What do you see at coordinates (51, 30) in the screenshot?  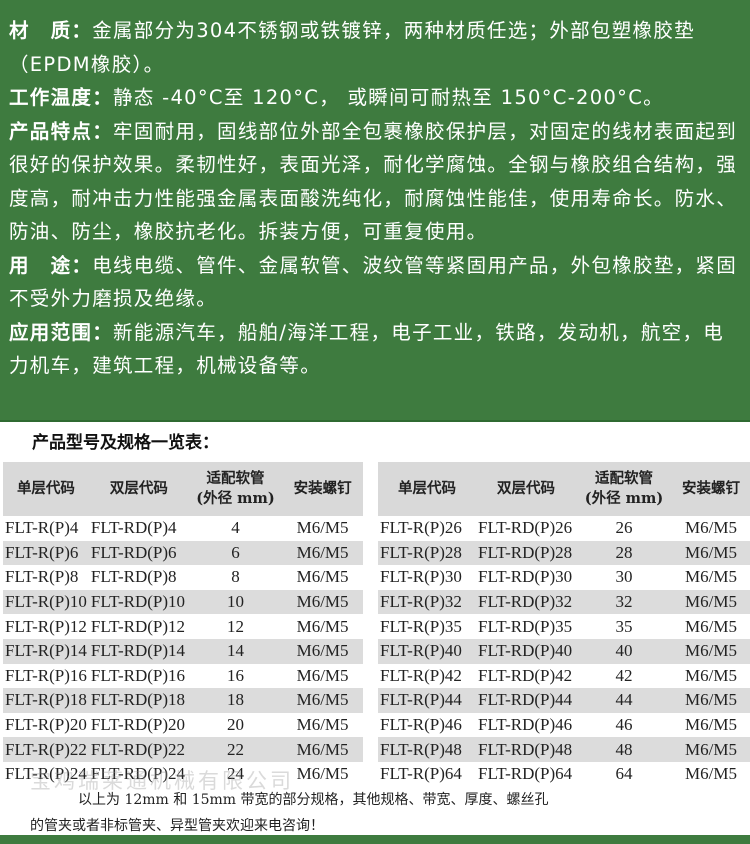 I see `spec-label: 材 质：` at bounding box center [51, 30].